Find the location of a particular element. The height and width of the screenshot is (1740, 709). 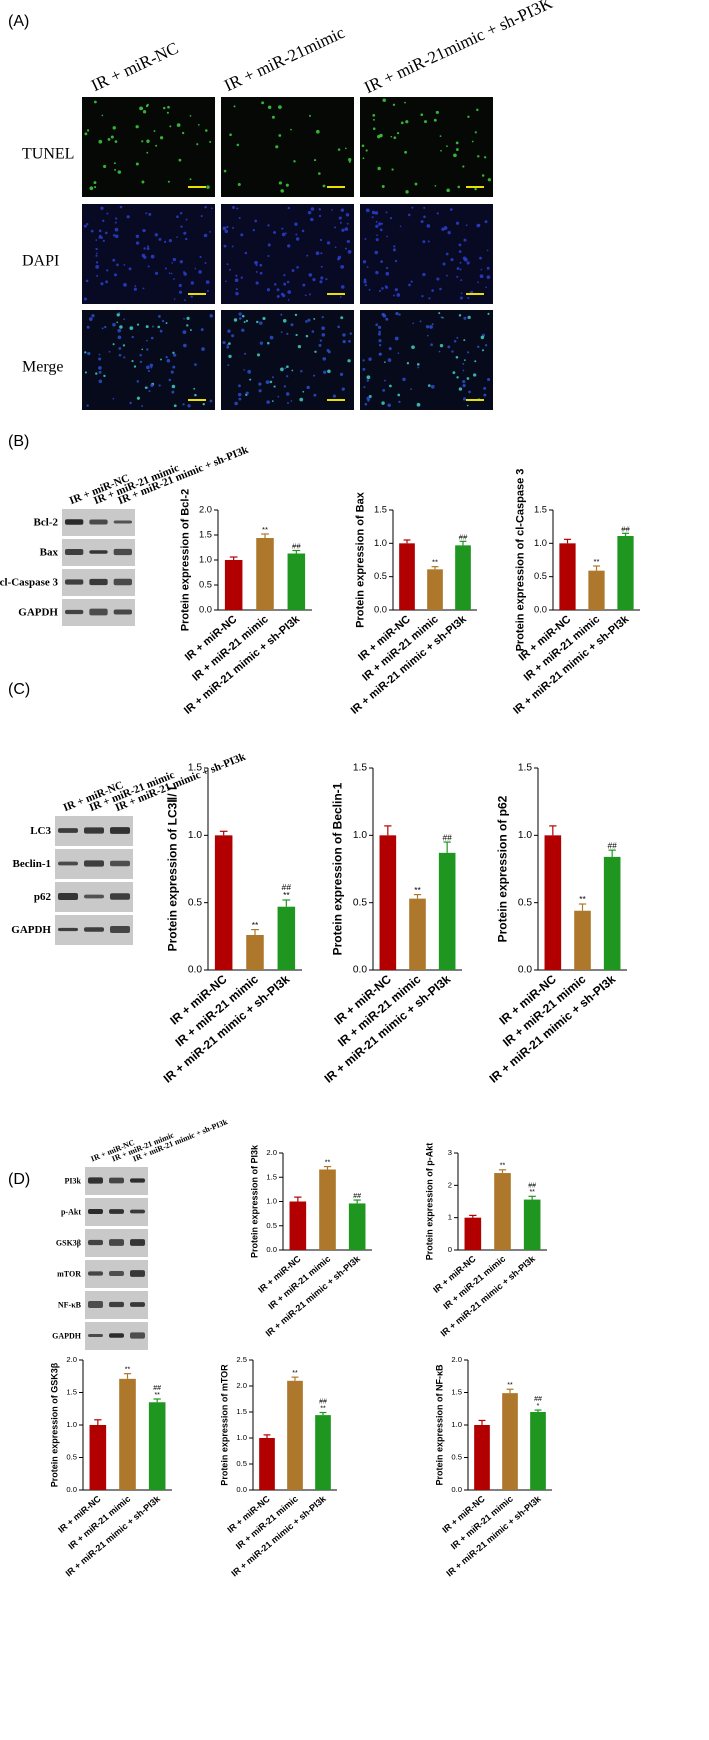

y-axis-title: Protein expression of PI3k is located at coordinates (254, 1201).